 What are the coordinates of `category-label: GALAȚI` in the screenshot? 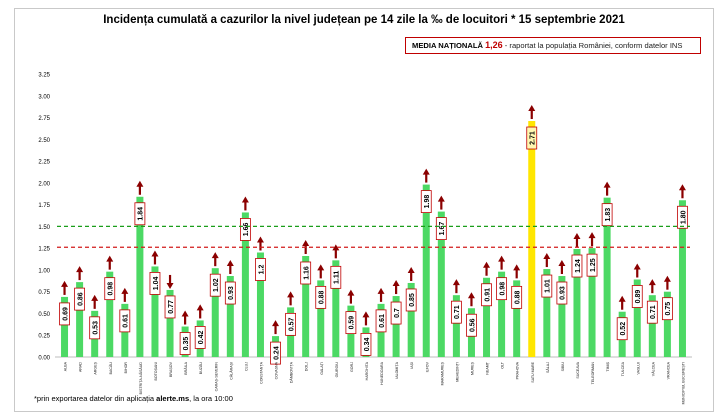 It's located at (322, 368).